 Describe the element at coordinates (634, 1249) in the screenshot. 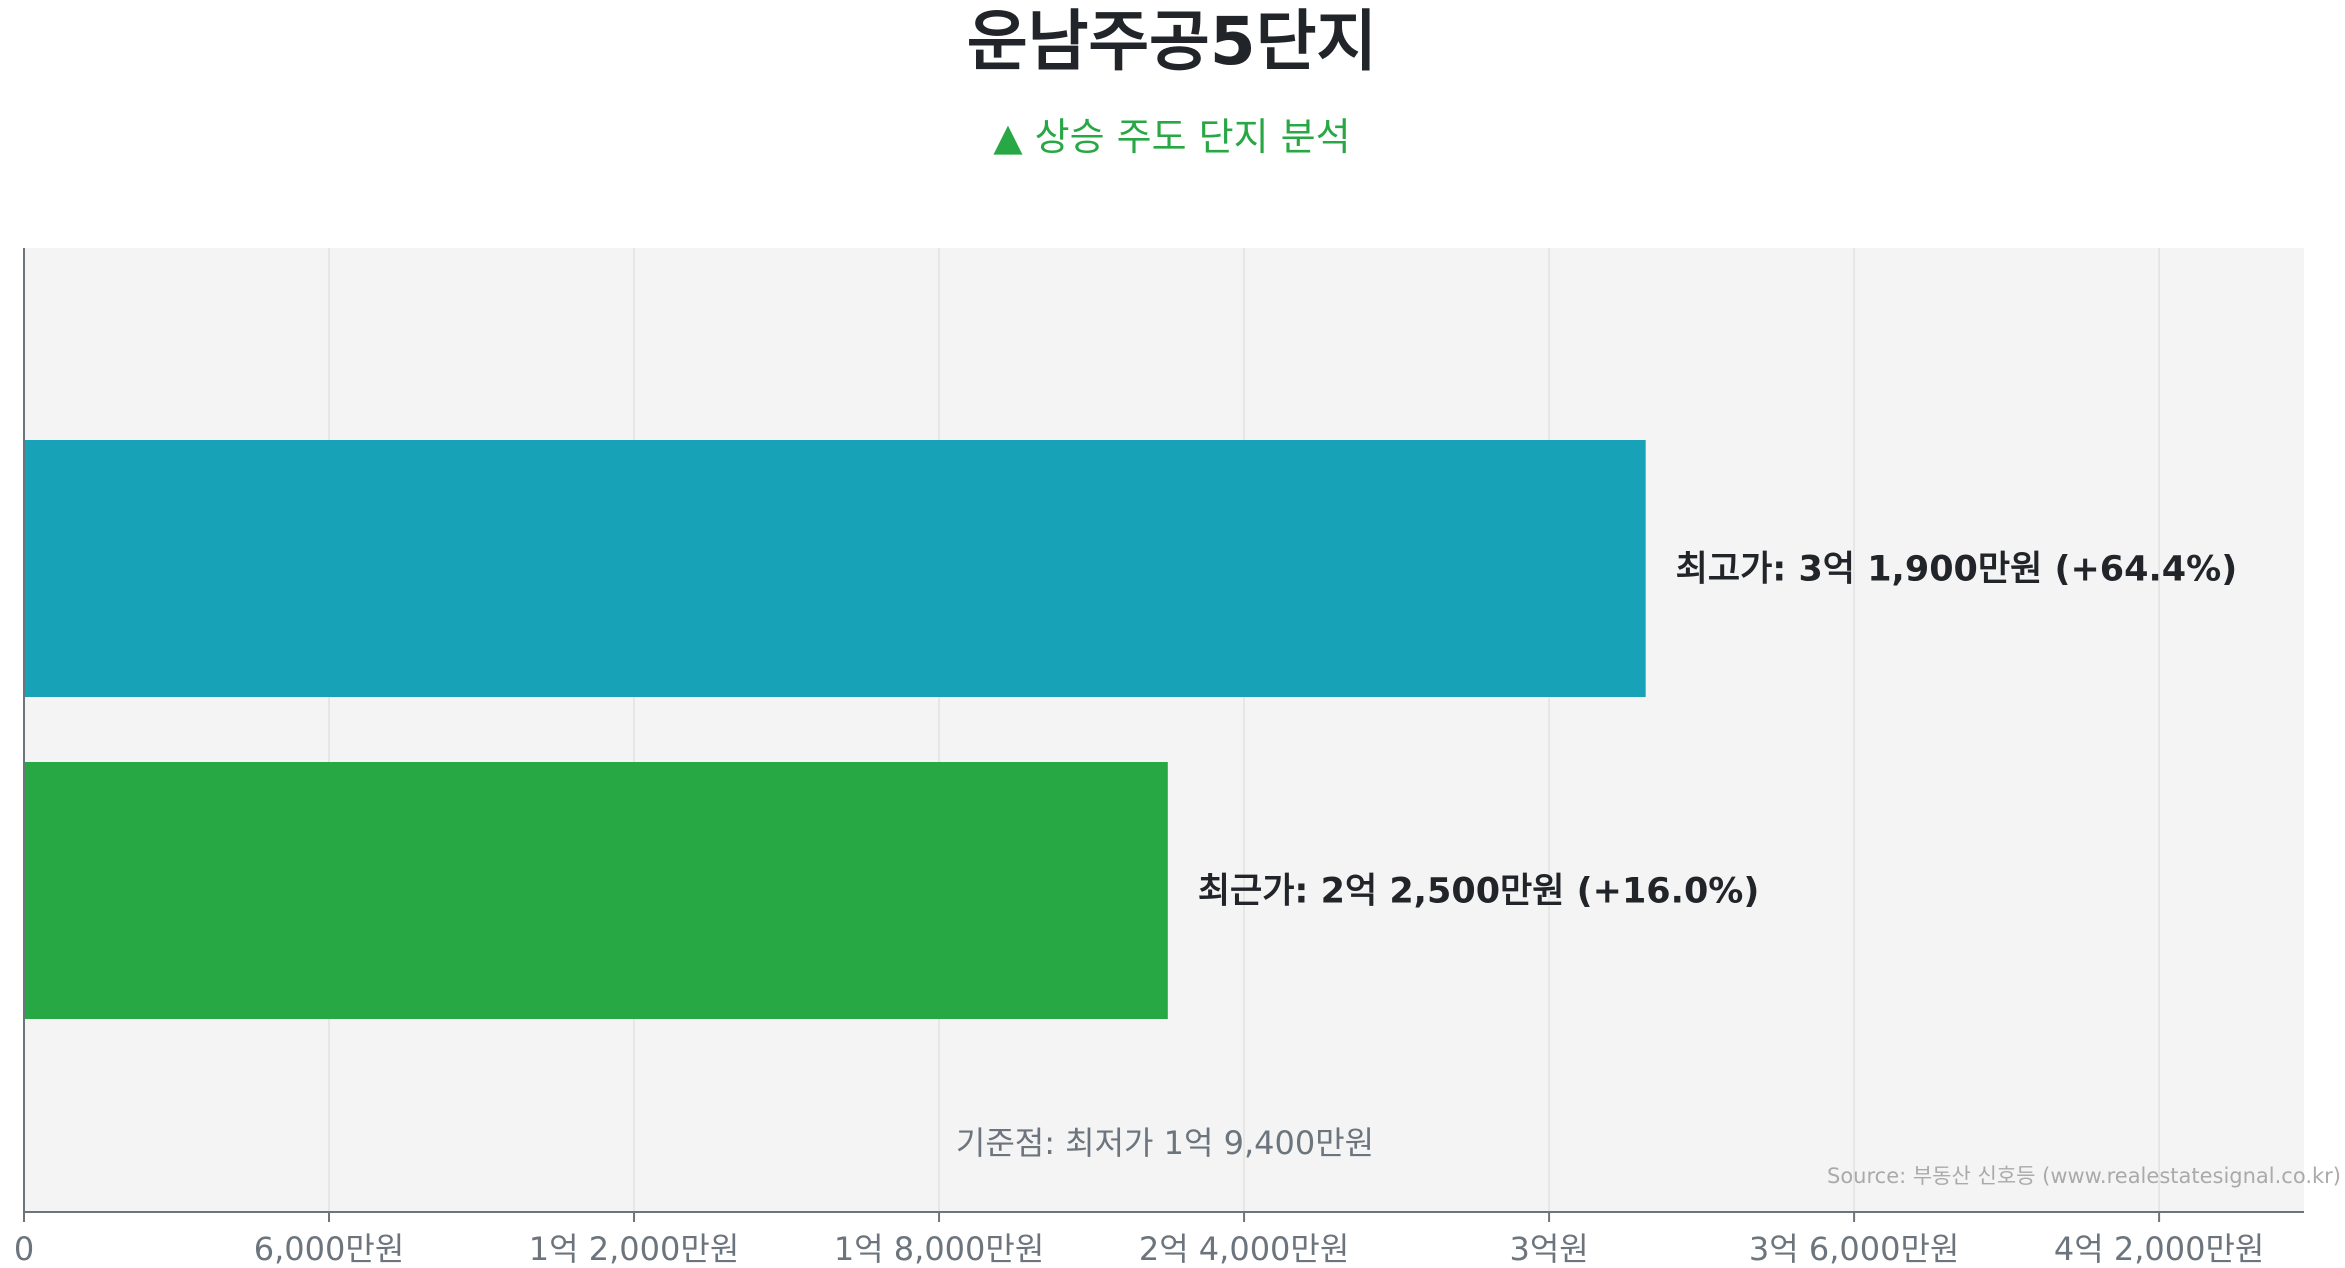

I see `x-tick-label: 1억 2,000만원` at that location.